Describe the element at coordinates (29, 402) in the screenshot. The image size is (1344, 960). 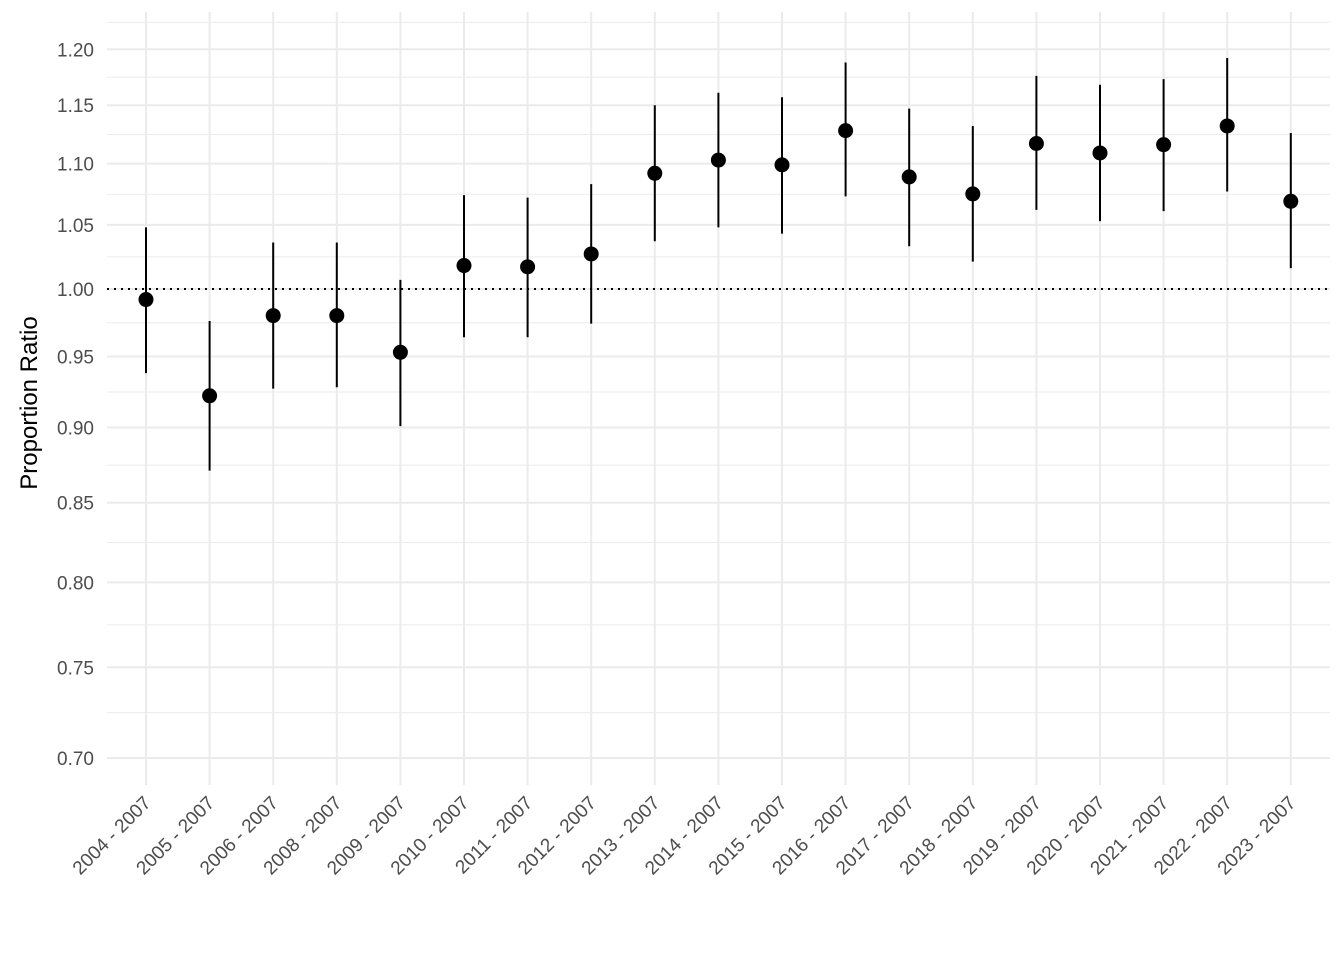
I see `y-axis-title: Proportion Ratio` at that location.